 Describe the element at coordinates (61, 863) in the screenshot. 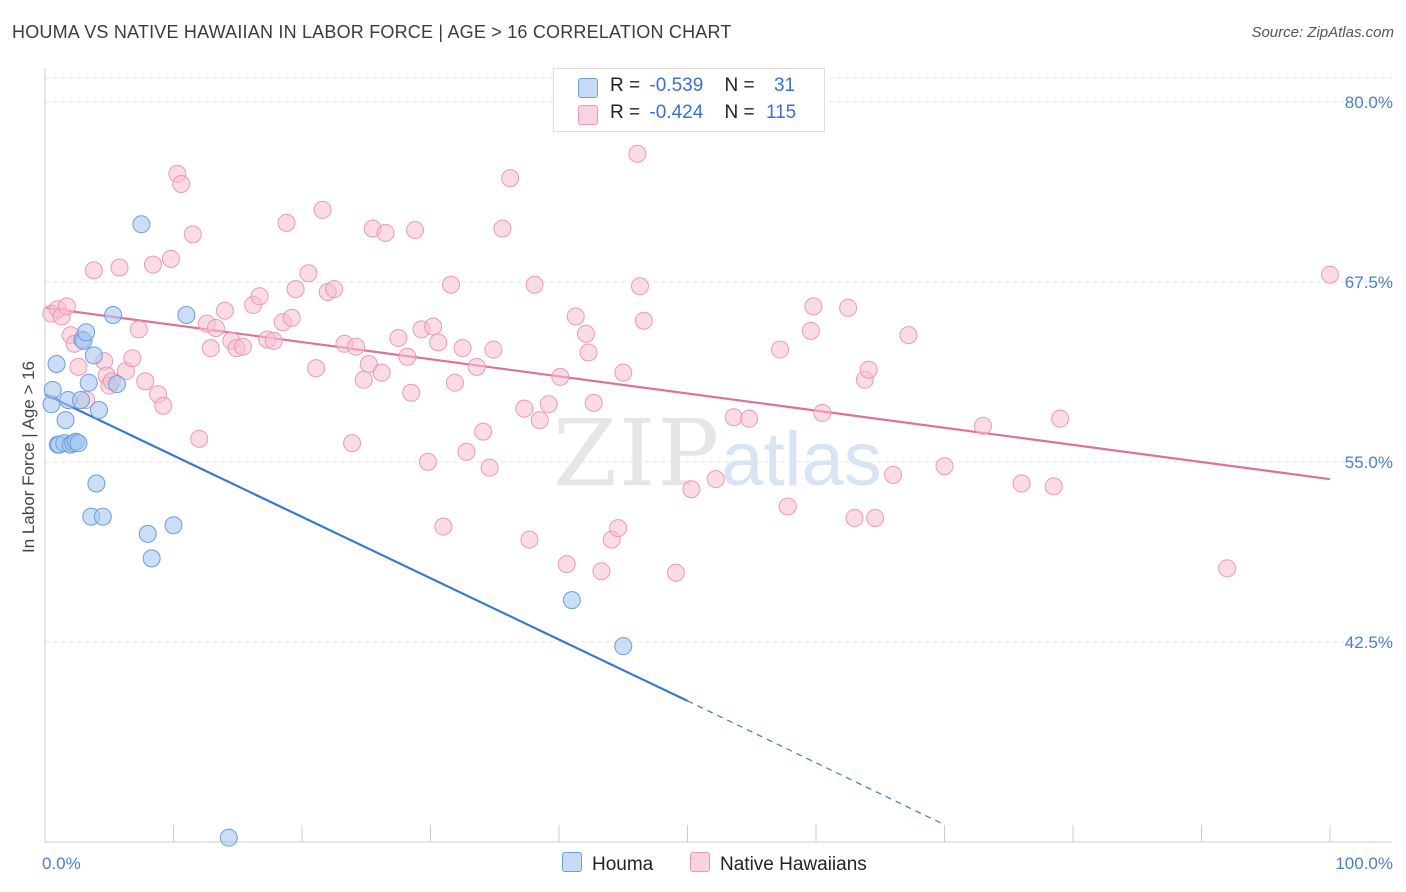

I see `x-tick-label-start: 0.0%` at that location.